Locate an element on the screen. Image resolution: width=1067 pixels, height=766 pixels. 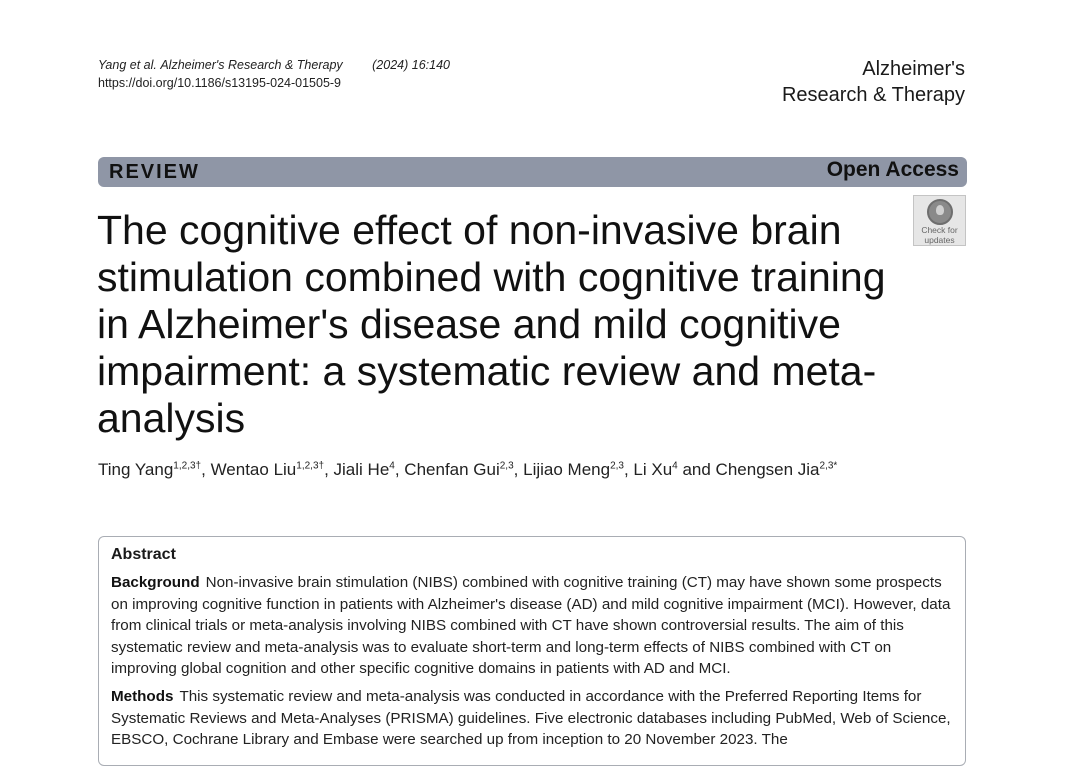
background-label: Background is located at coordinates (155, 582).